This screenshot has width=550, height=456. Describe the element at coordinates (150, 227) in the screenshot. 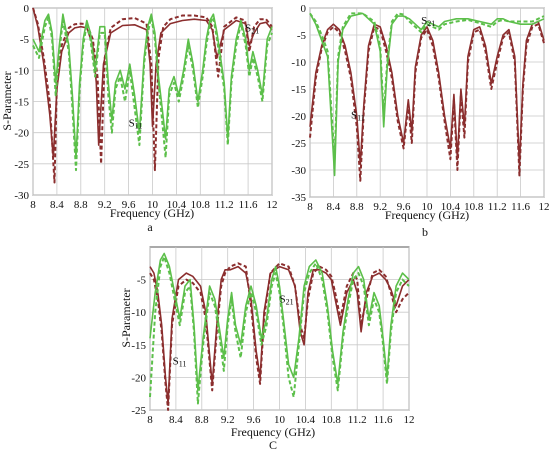

I see `panel-label-a: a` at that location.